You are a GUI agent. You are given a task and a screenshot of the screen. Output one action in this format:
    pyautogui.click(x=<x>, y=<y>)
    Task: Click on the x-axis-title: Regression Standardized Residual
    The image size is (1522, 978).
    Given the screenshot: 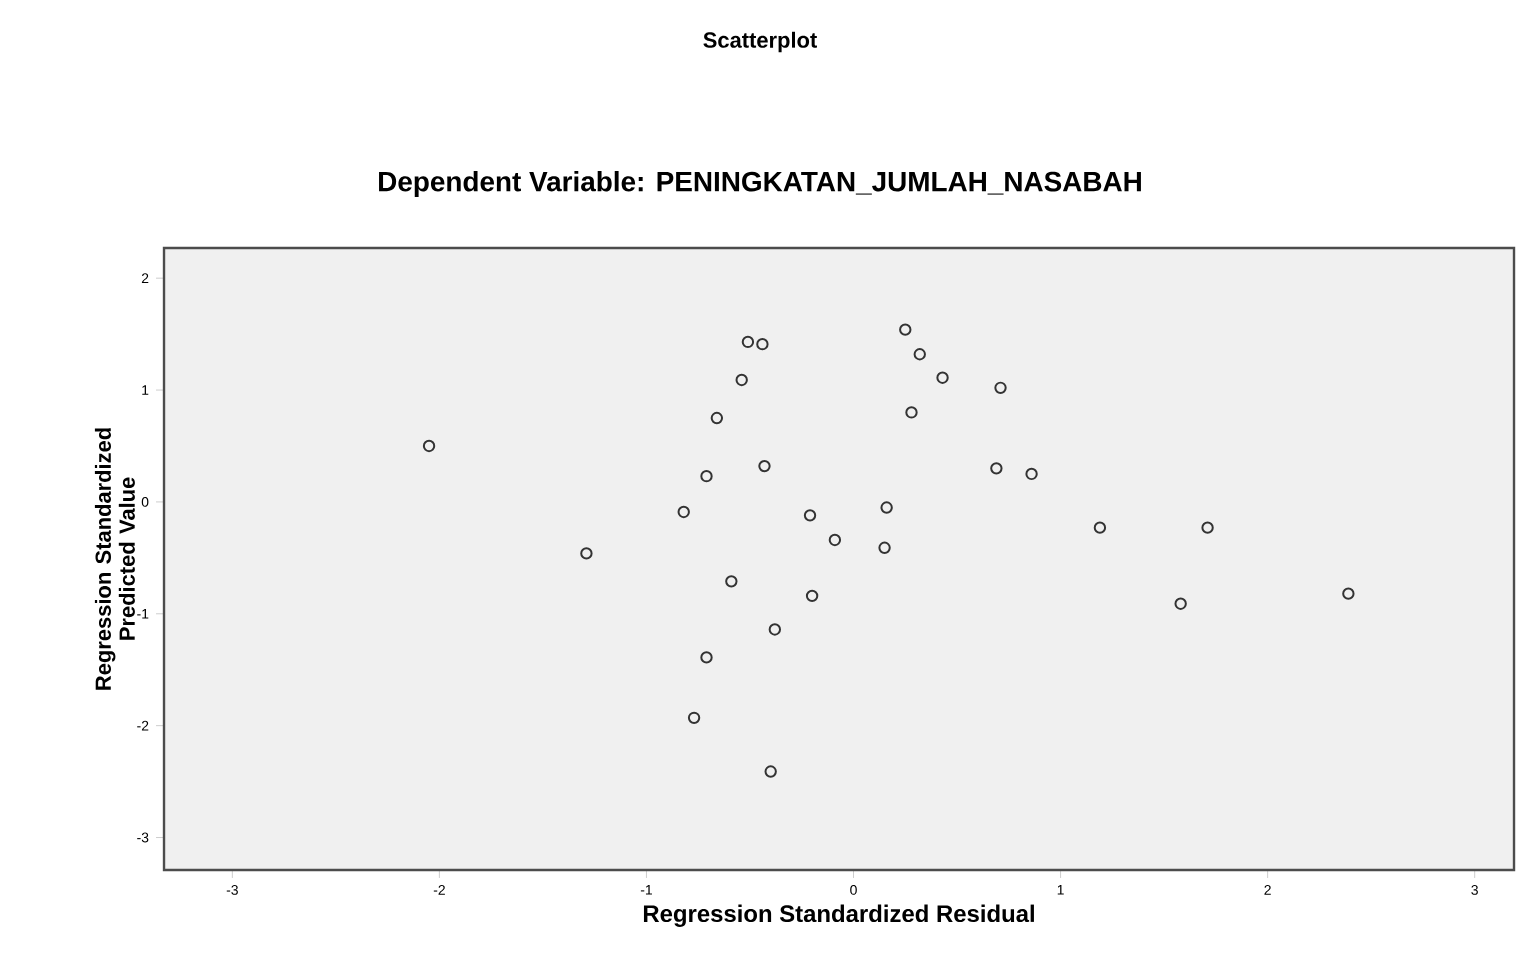 What is the action you would take?
    pyautogui.click(x=838, y=915)
    